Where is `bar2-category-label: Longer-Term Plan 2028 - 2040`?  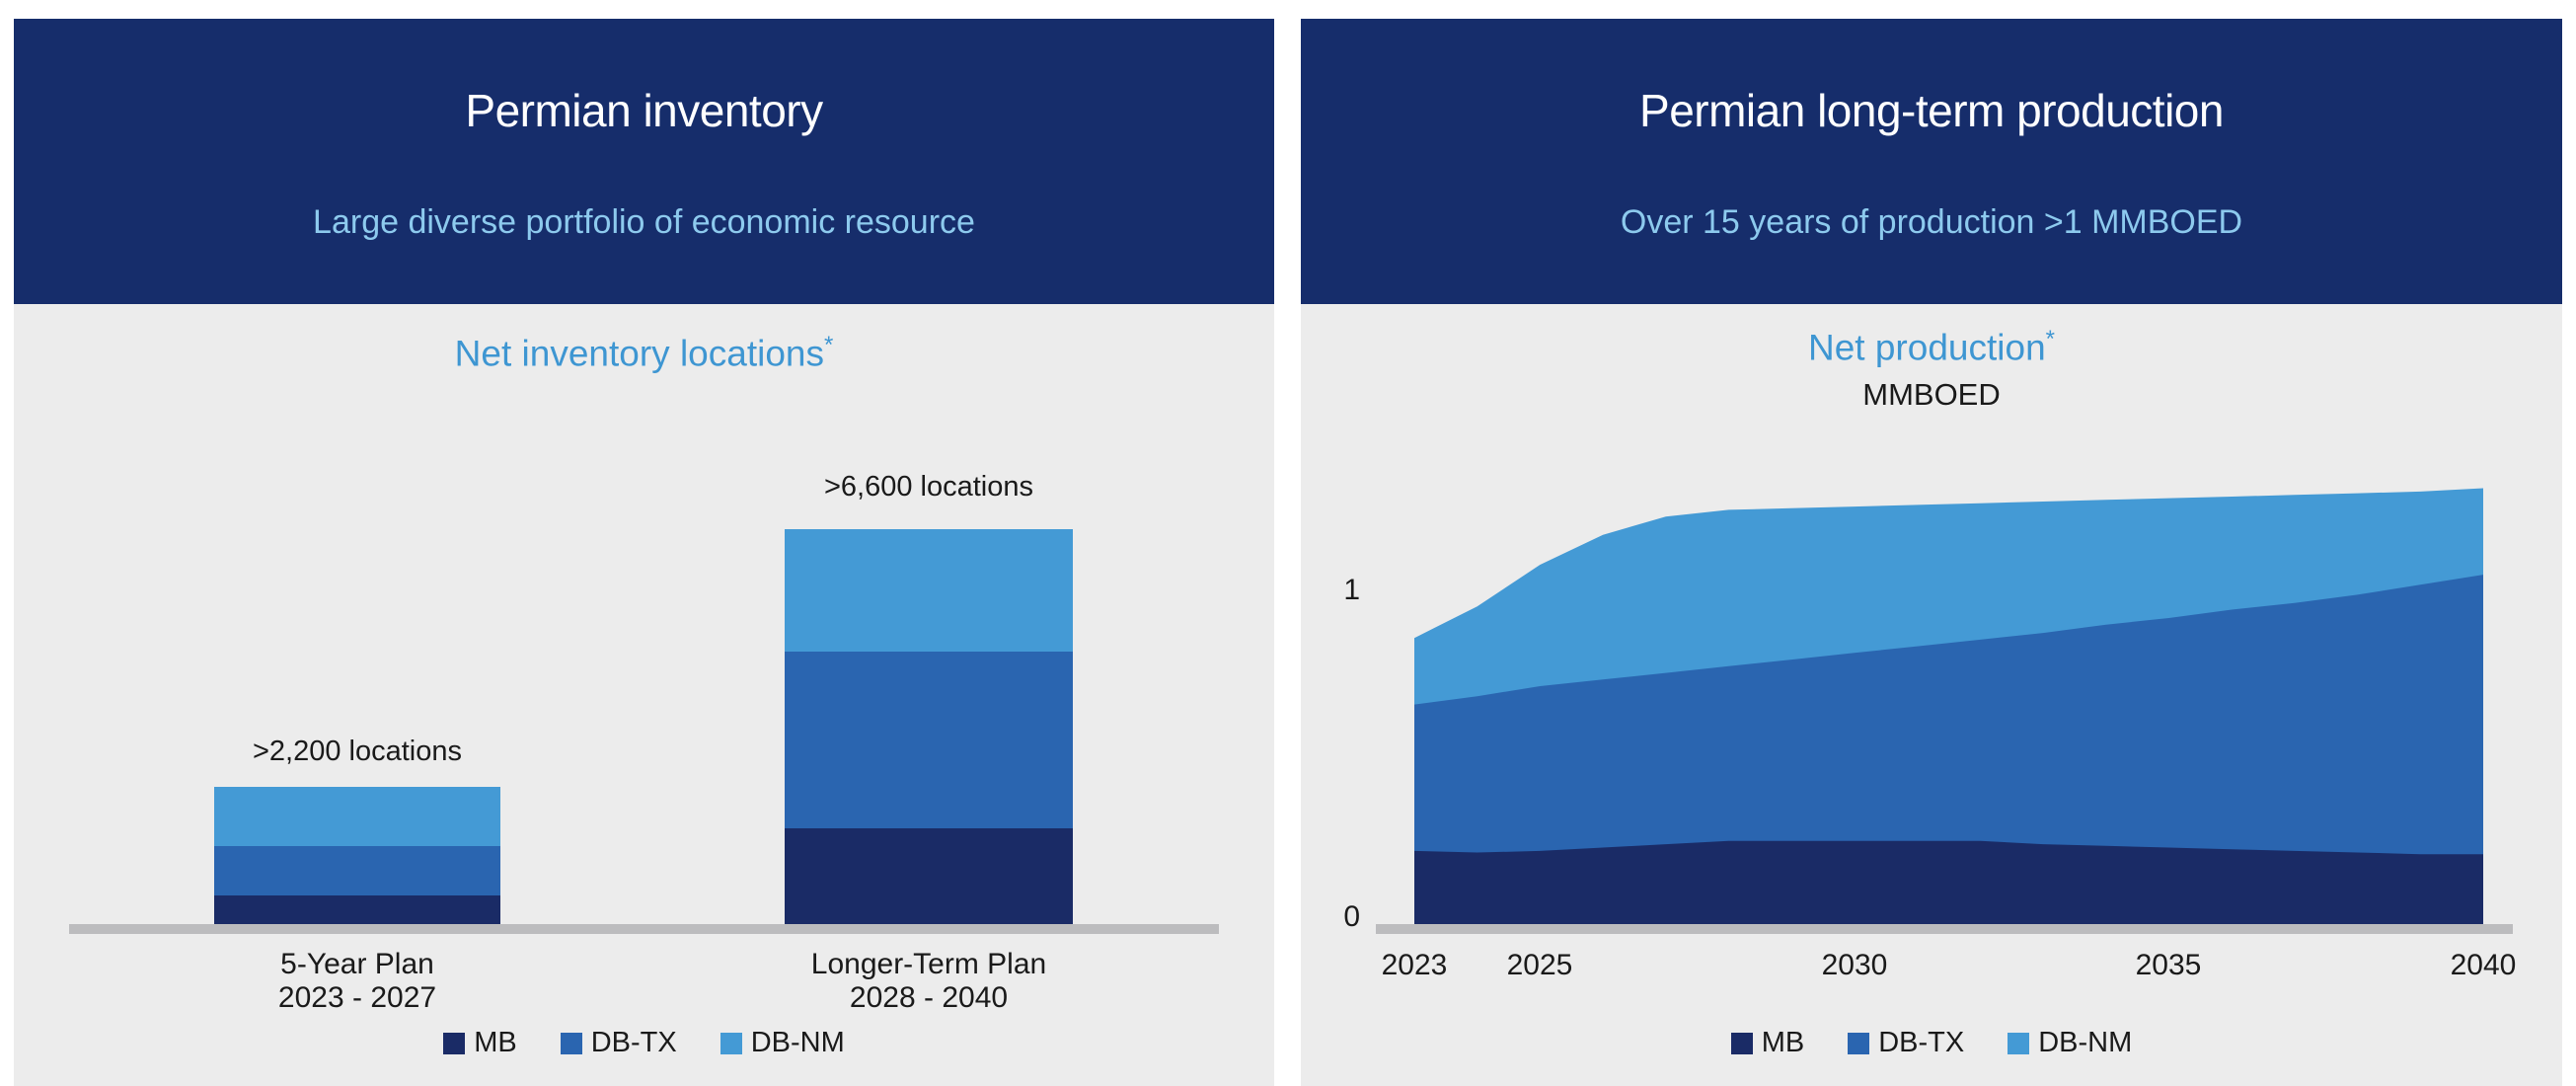 bar2-category-label: Longer-Term Plan 2028 - 2040 is located at coordinates (928, 982).